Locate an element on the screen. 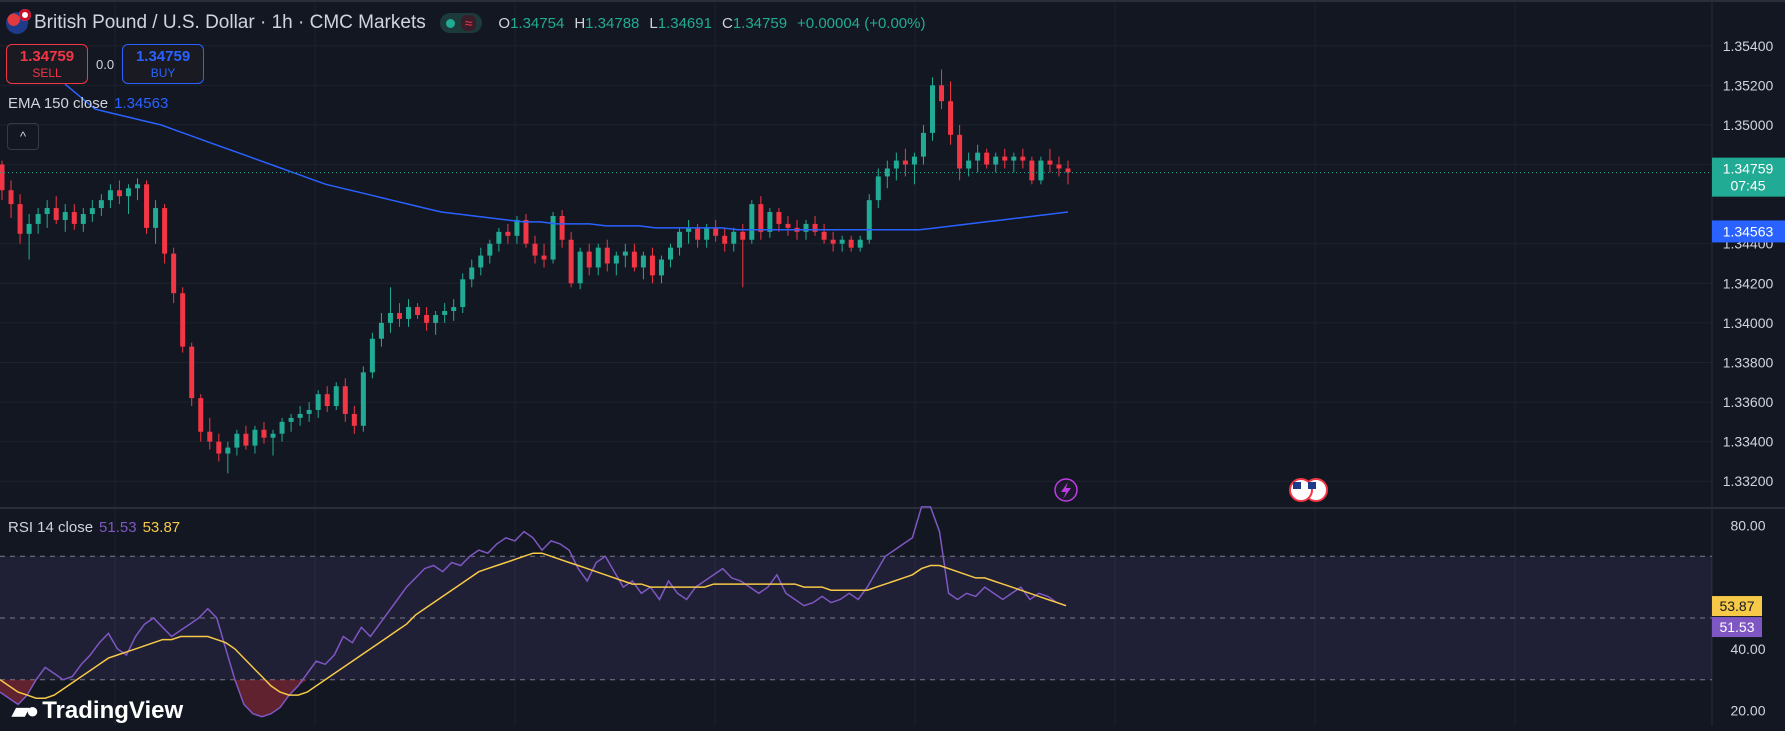  price-tick-label: 1.35400 is located at coordinates (1748, 46).